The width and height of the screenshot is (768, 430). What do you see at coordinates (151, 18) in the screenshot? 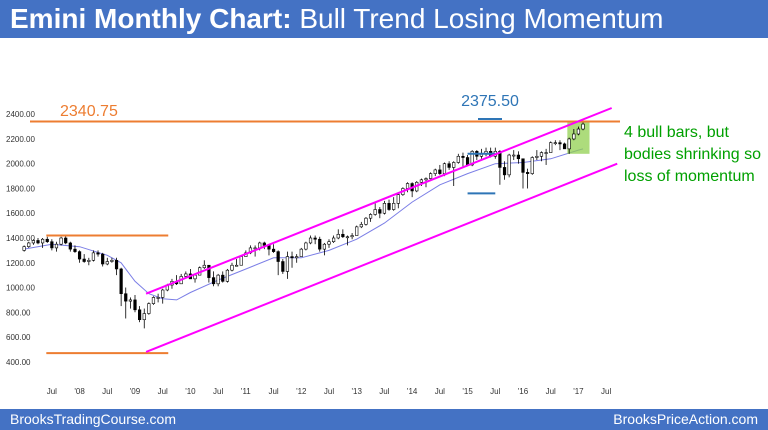
I see `chart-title-bold: Emini Monthly Chart:` at bounding box center [151, 18].